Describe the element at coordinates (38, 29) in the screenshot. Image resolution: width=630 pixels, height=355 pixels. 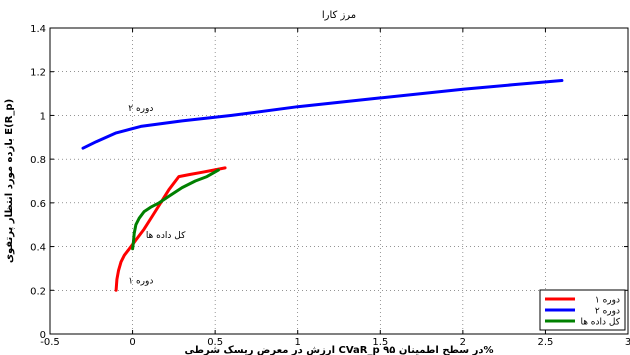
I see `y-tick-label: 1.4` at that location.